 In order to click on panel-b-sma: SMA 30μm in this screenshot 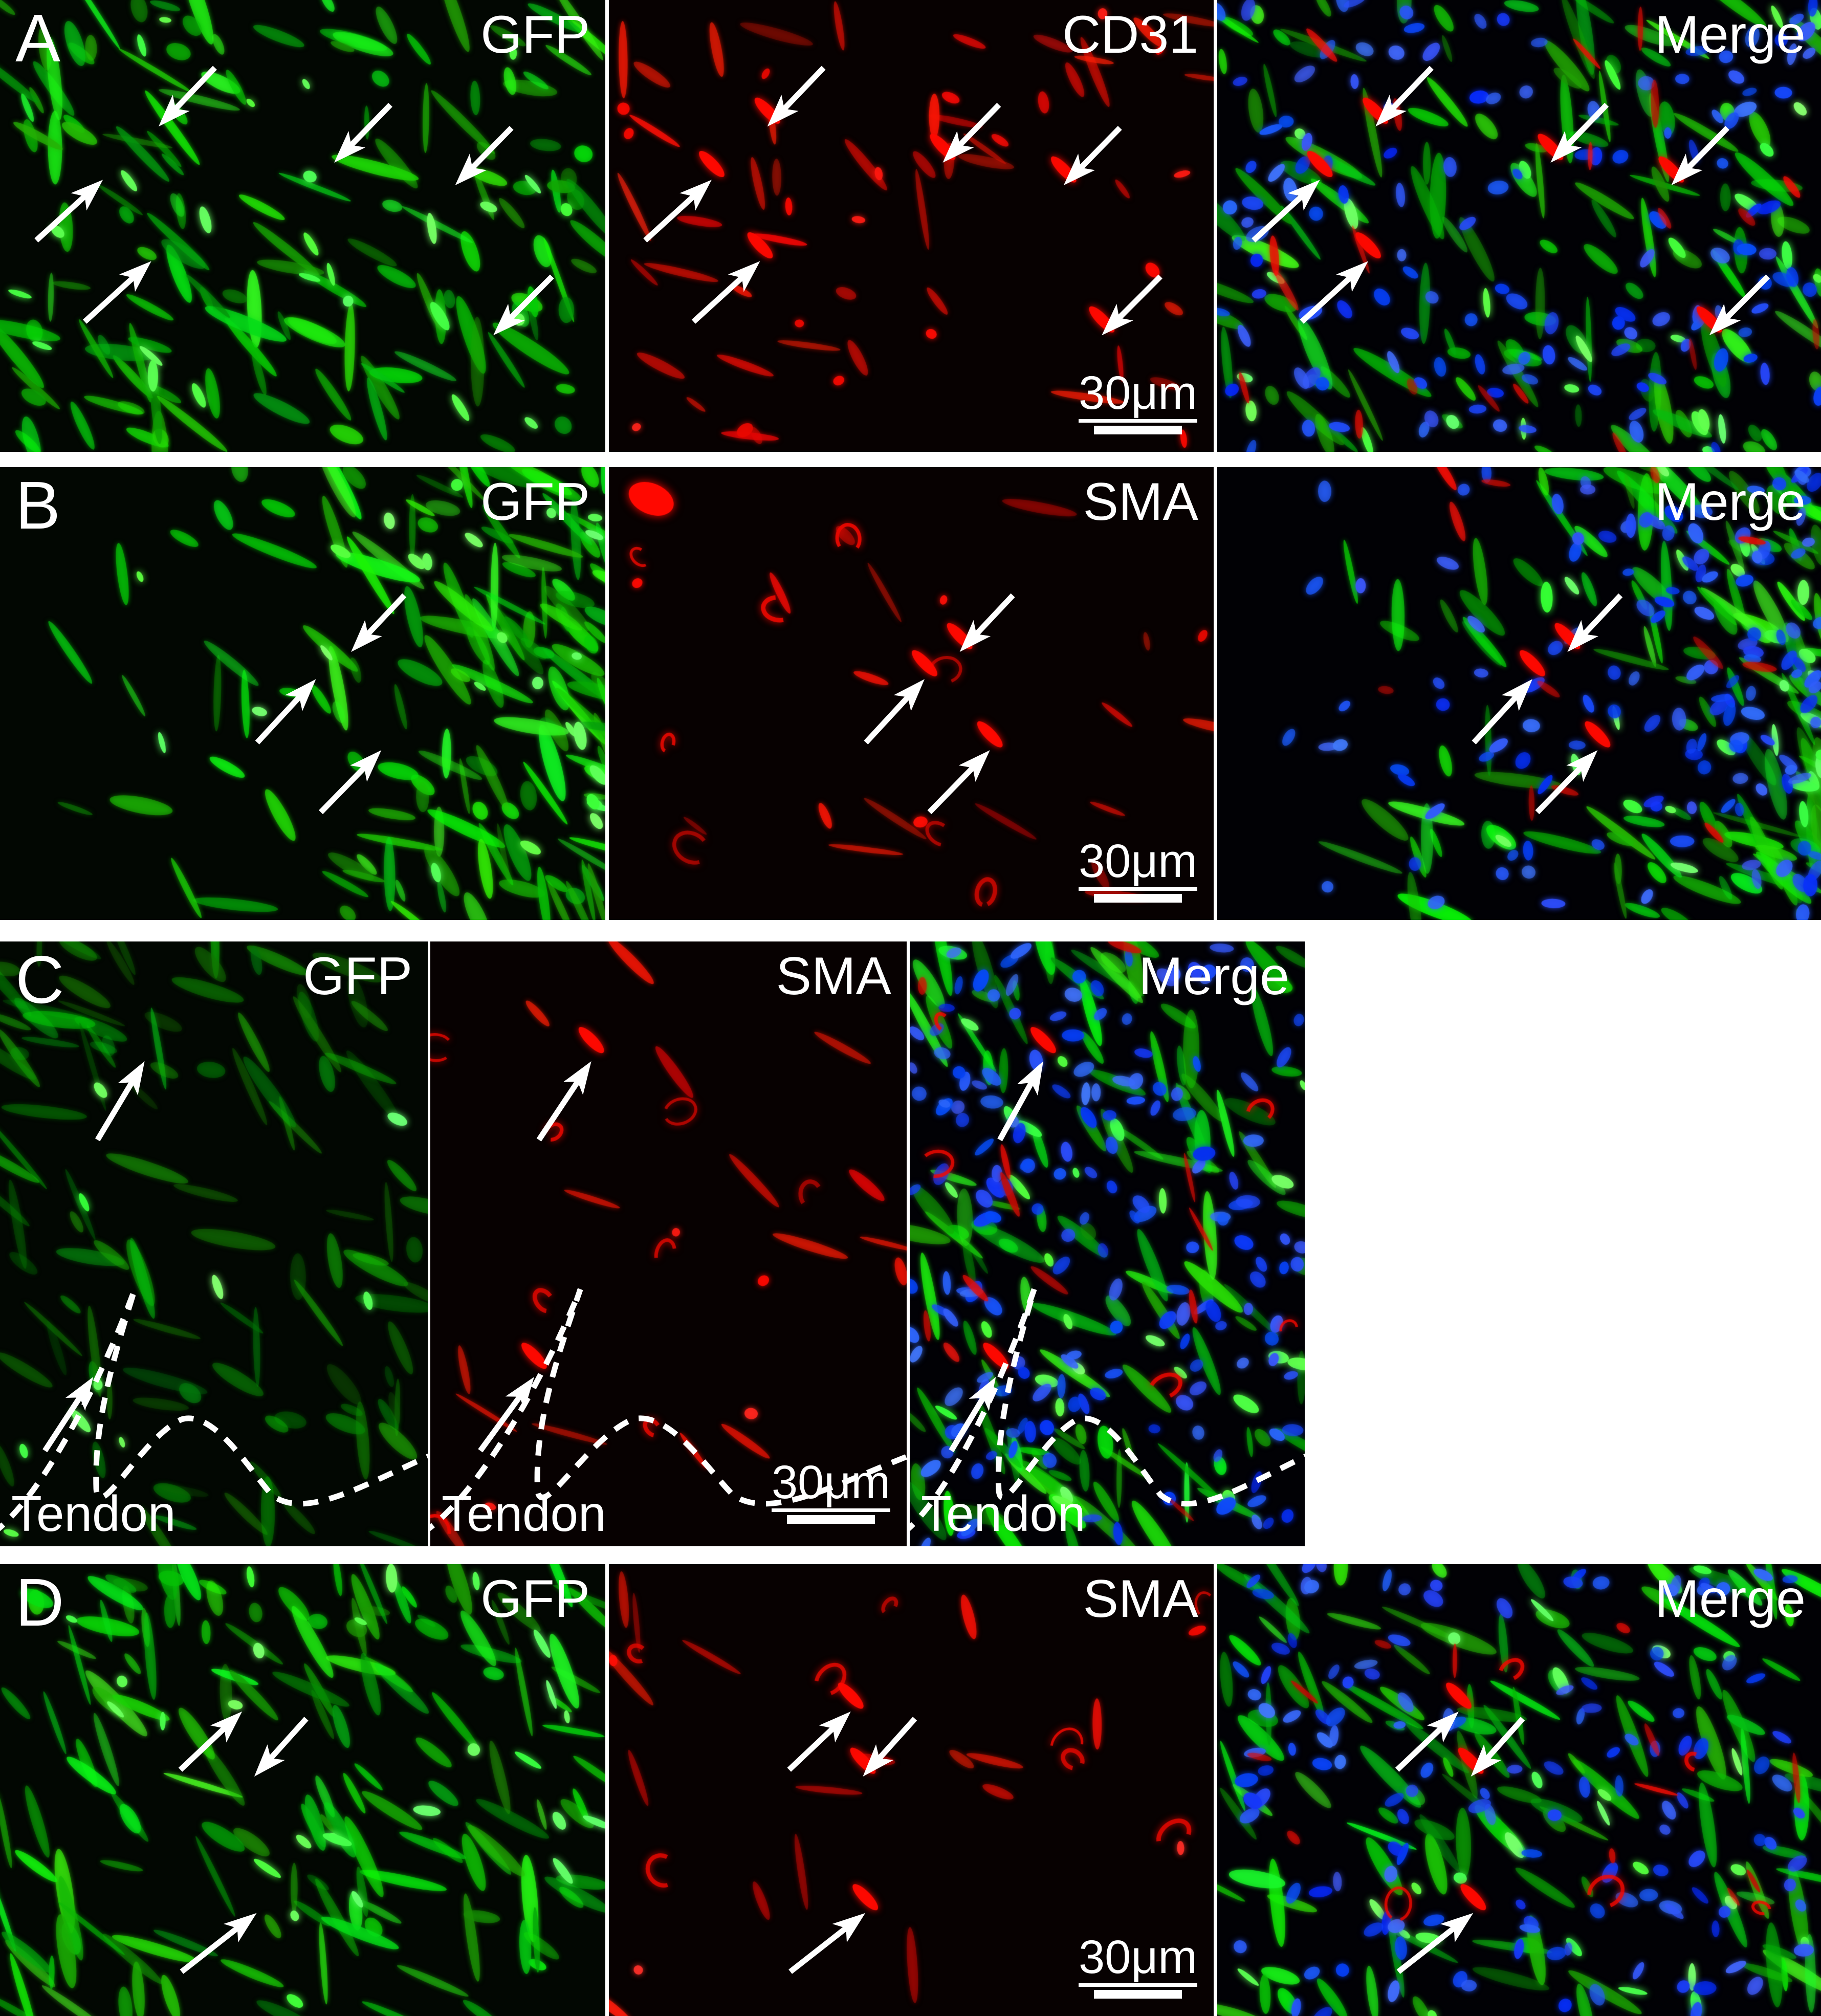, I will do `click(911, 693)`.